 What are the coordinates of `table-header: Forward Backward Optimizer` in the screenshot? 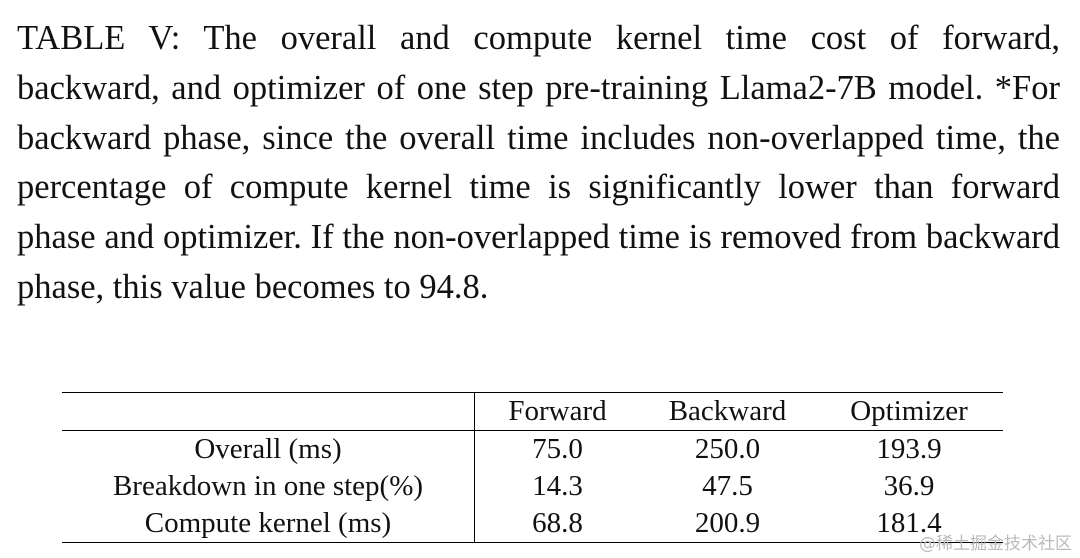 It's located at (532, 411).